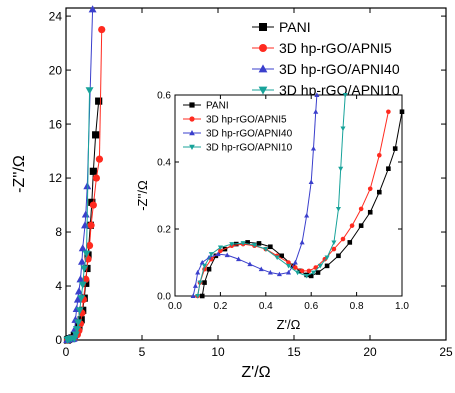  Describe the element at coordinates (164, 230) in the screenshot. I see `inset-y-tick-label: 0.2` at that location.